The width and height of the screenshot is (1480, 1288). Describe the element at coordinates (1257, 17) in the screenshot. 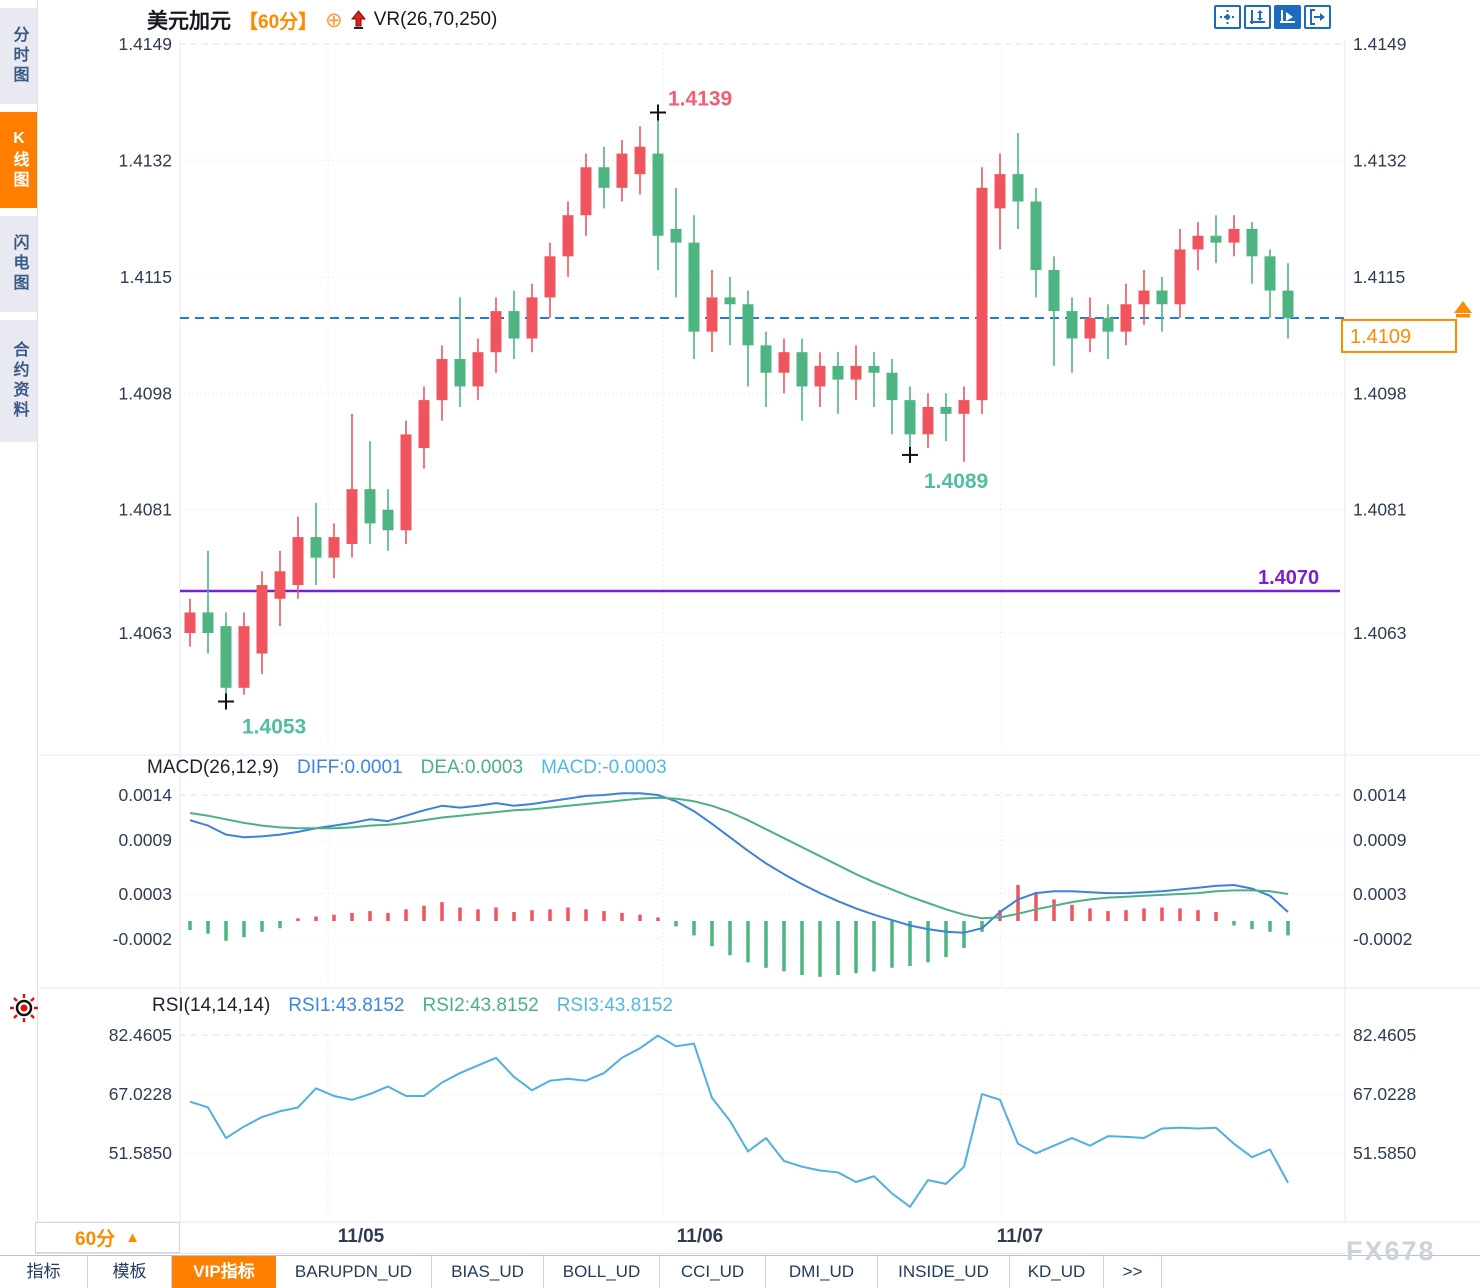

I see `axis-scale-icon` at that location.